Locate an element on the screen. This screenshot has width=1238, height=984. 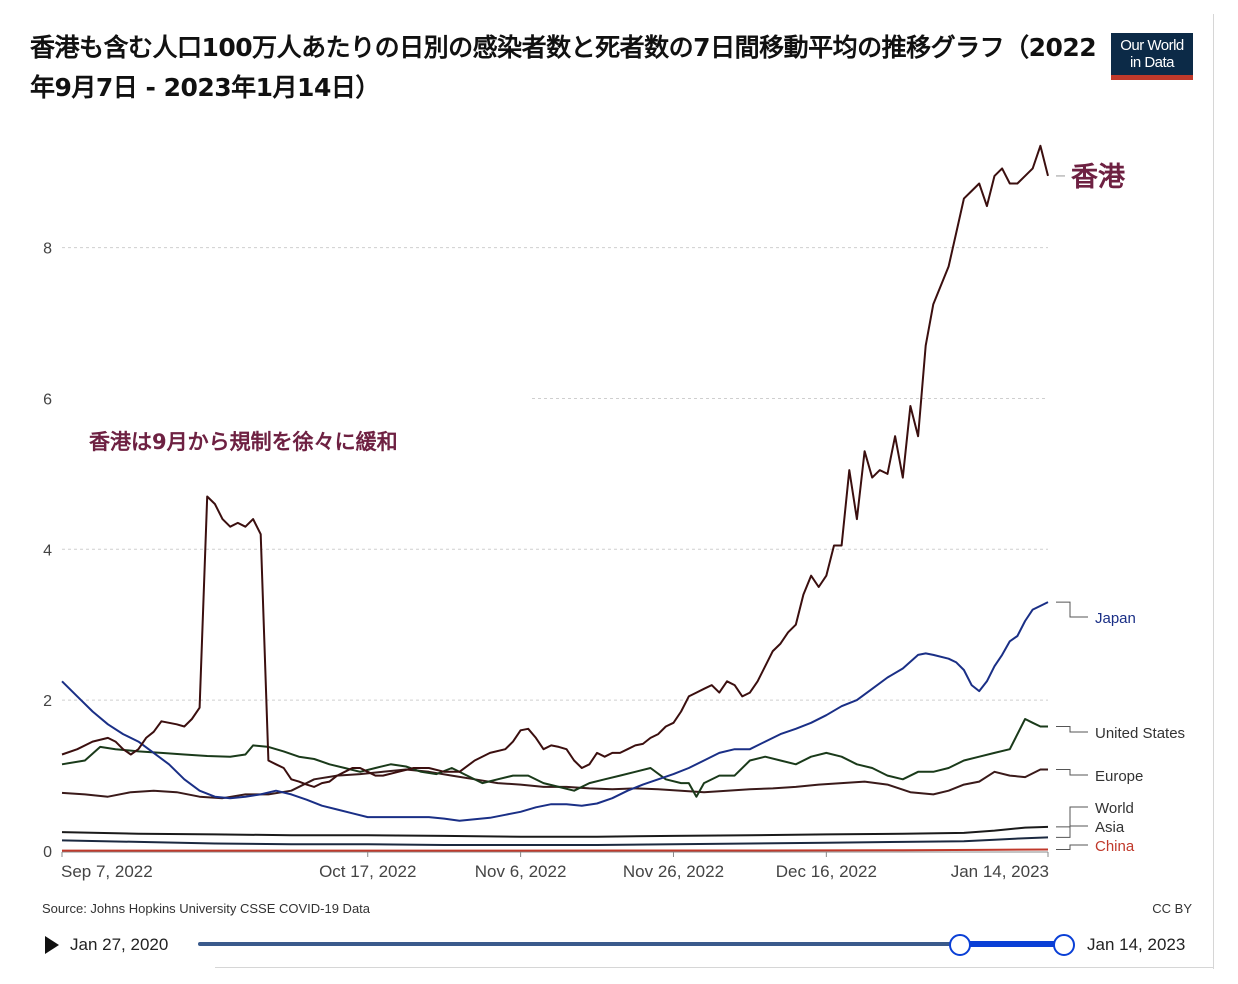
panel-right-border is located at coordinates (1213, 491).